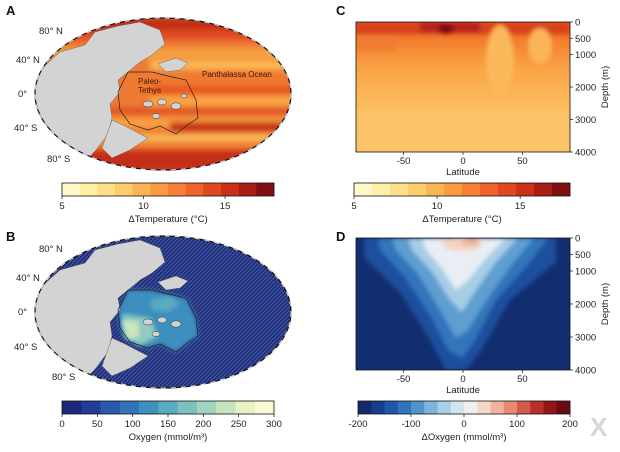 The width and height of the screenshot is (620, 452). I want to click on panel-c-section, so click(463, 87).